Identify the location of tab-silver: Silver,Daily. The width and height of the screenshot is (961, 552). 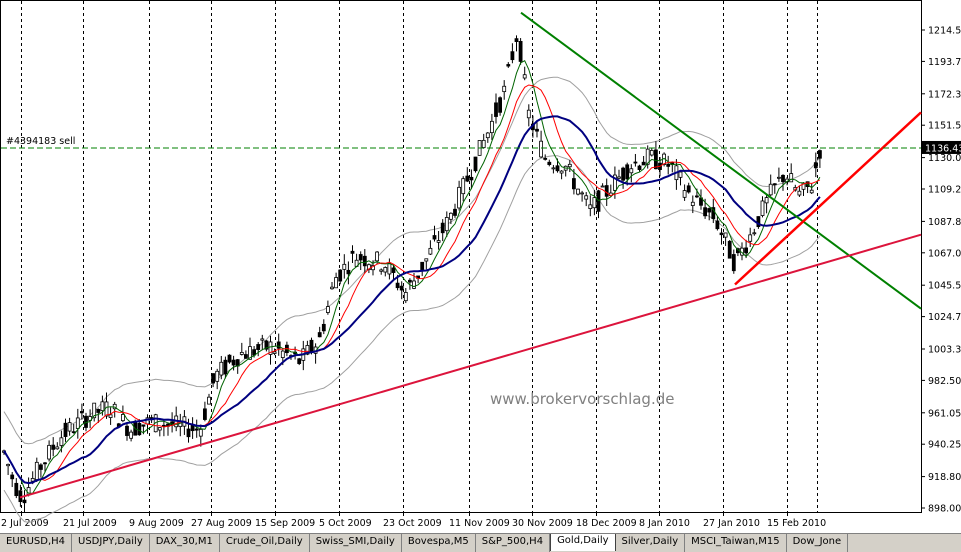
(651, 543).